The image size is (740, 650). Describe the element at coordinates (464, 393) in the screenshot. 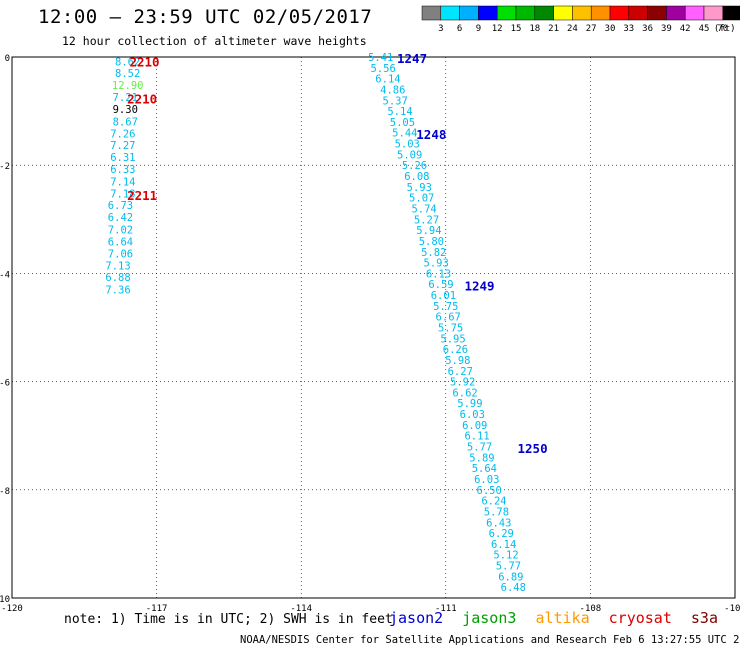

I see `wave-height-value: 6.62` at that location.